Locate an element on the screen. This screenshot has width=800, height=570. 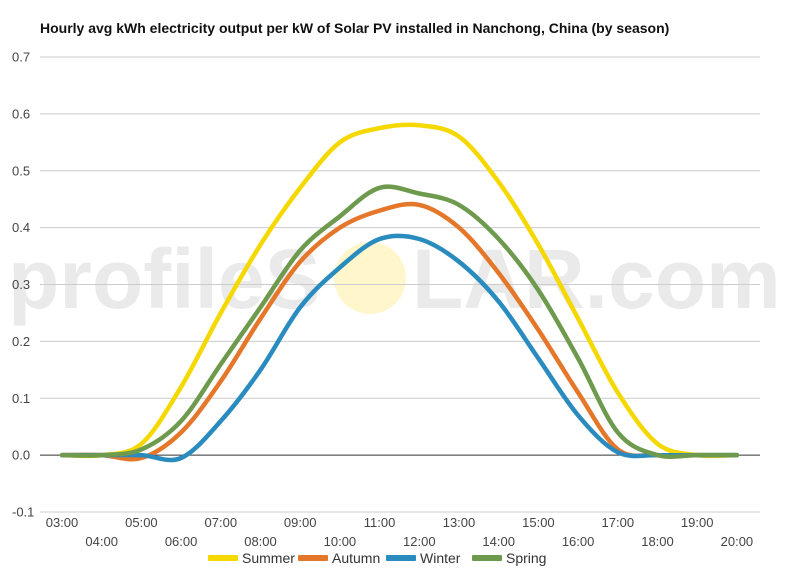
x-tick-label: 18:00 is located at coordinates (657, 541).